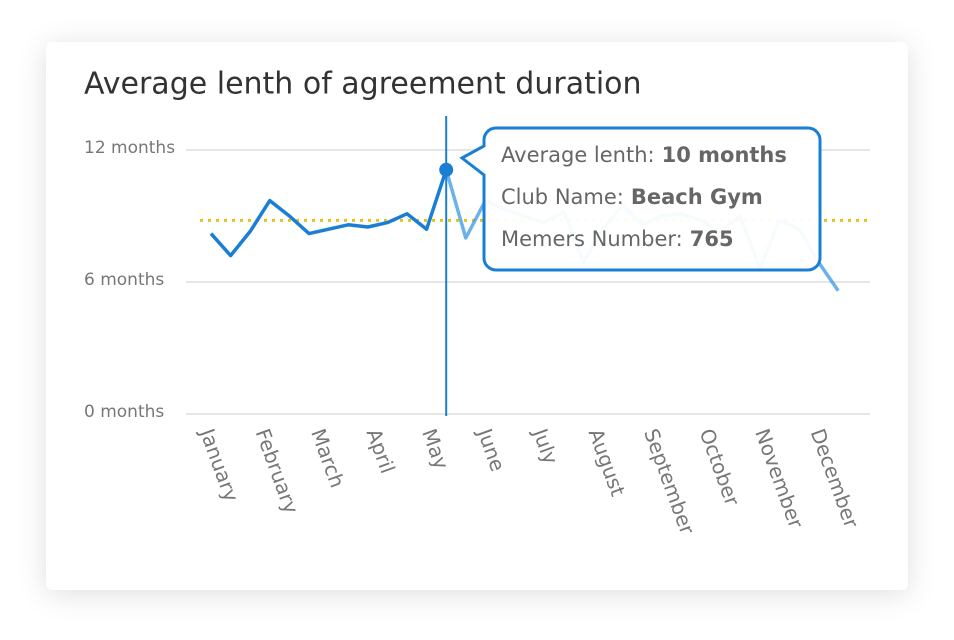 This screenshot has height=640, width=954. I want to click on tooltip-row: Average lenth: 10 months, so click(644, 155).